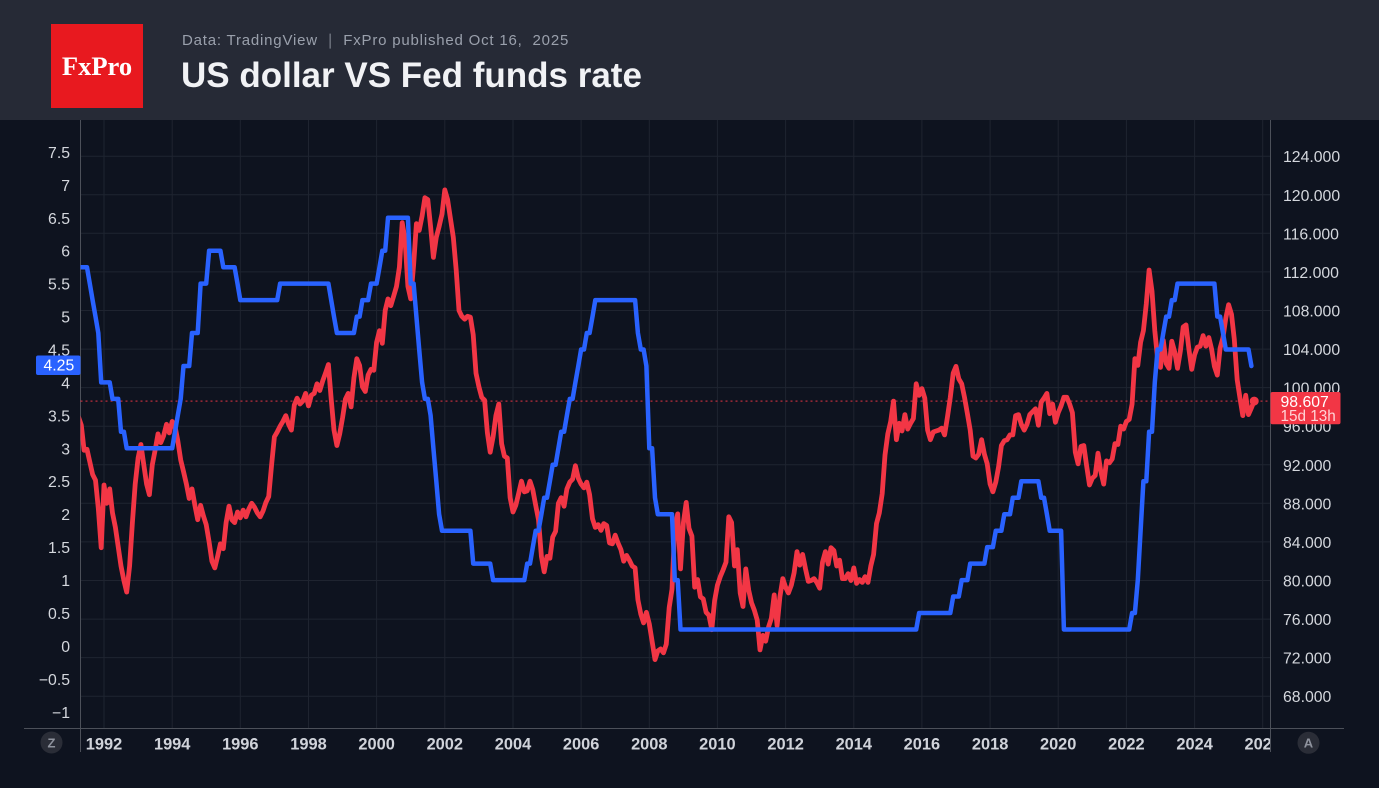 The image size is (1379, 788). Describe the element at coordinates (59, 351) in the screenshot. I see `svg-text: 4.5` at that location.